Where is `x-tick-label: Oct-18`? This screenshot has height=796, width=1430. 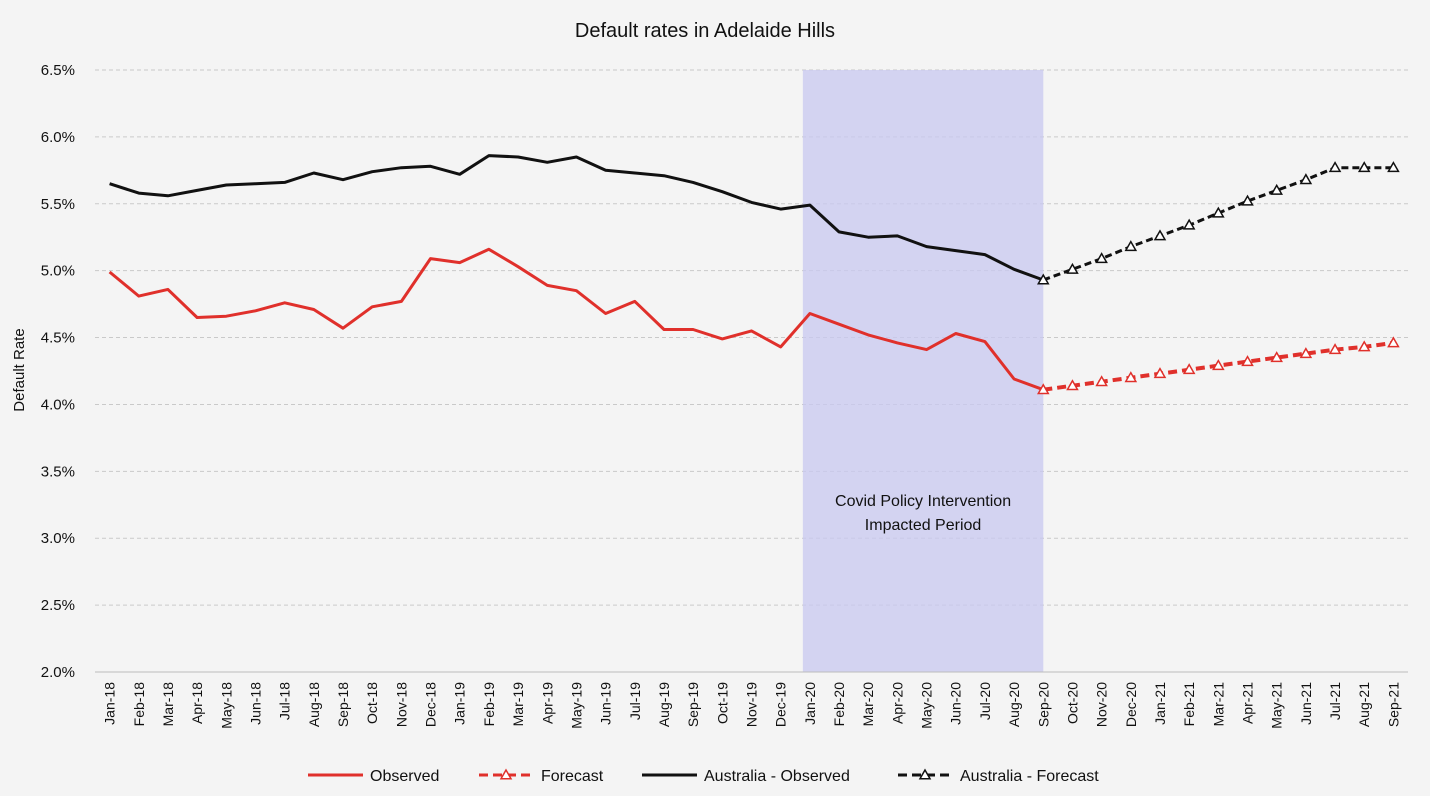
x-tick-label: Oct-18 is located at coordinates (372, 703).